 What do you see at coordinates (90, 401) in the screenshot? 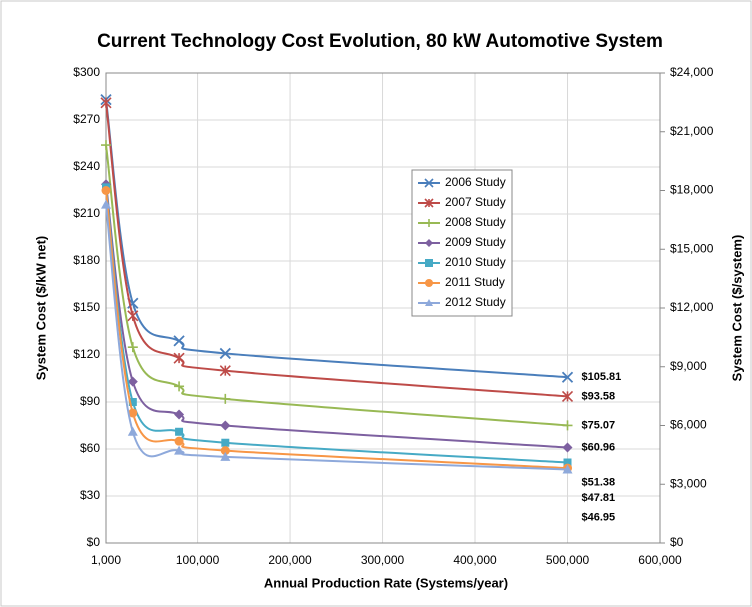
I see `y-tick-label: $90` at bounding box center [90, 401].